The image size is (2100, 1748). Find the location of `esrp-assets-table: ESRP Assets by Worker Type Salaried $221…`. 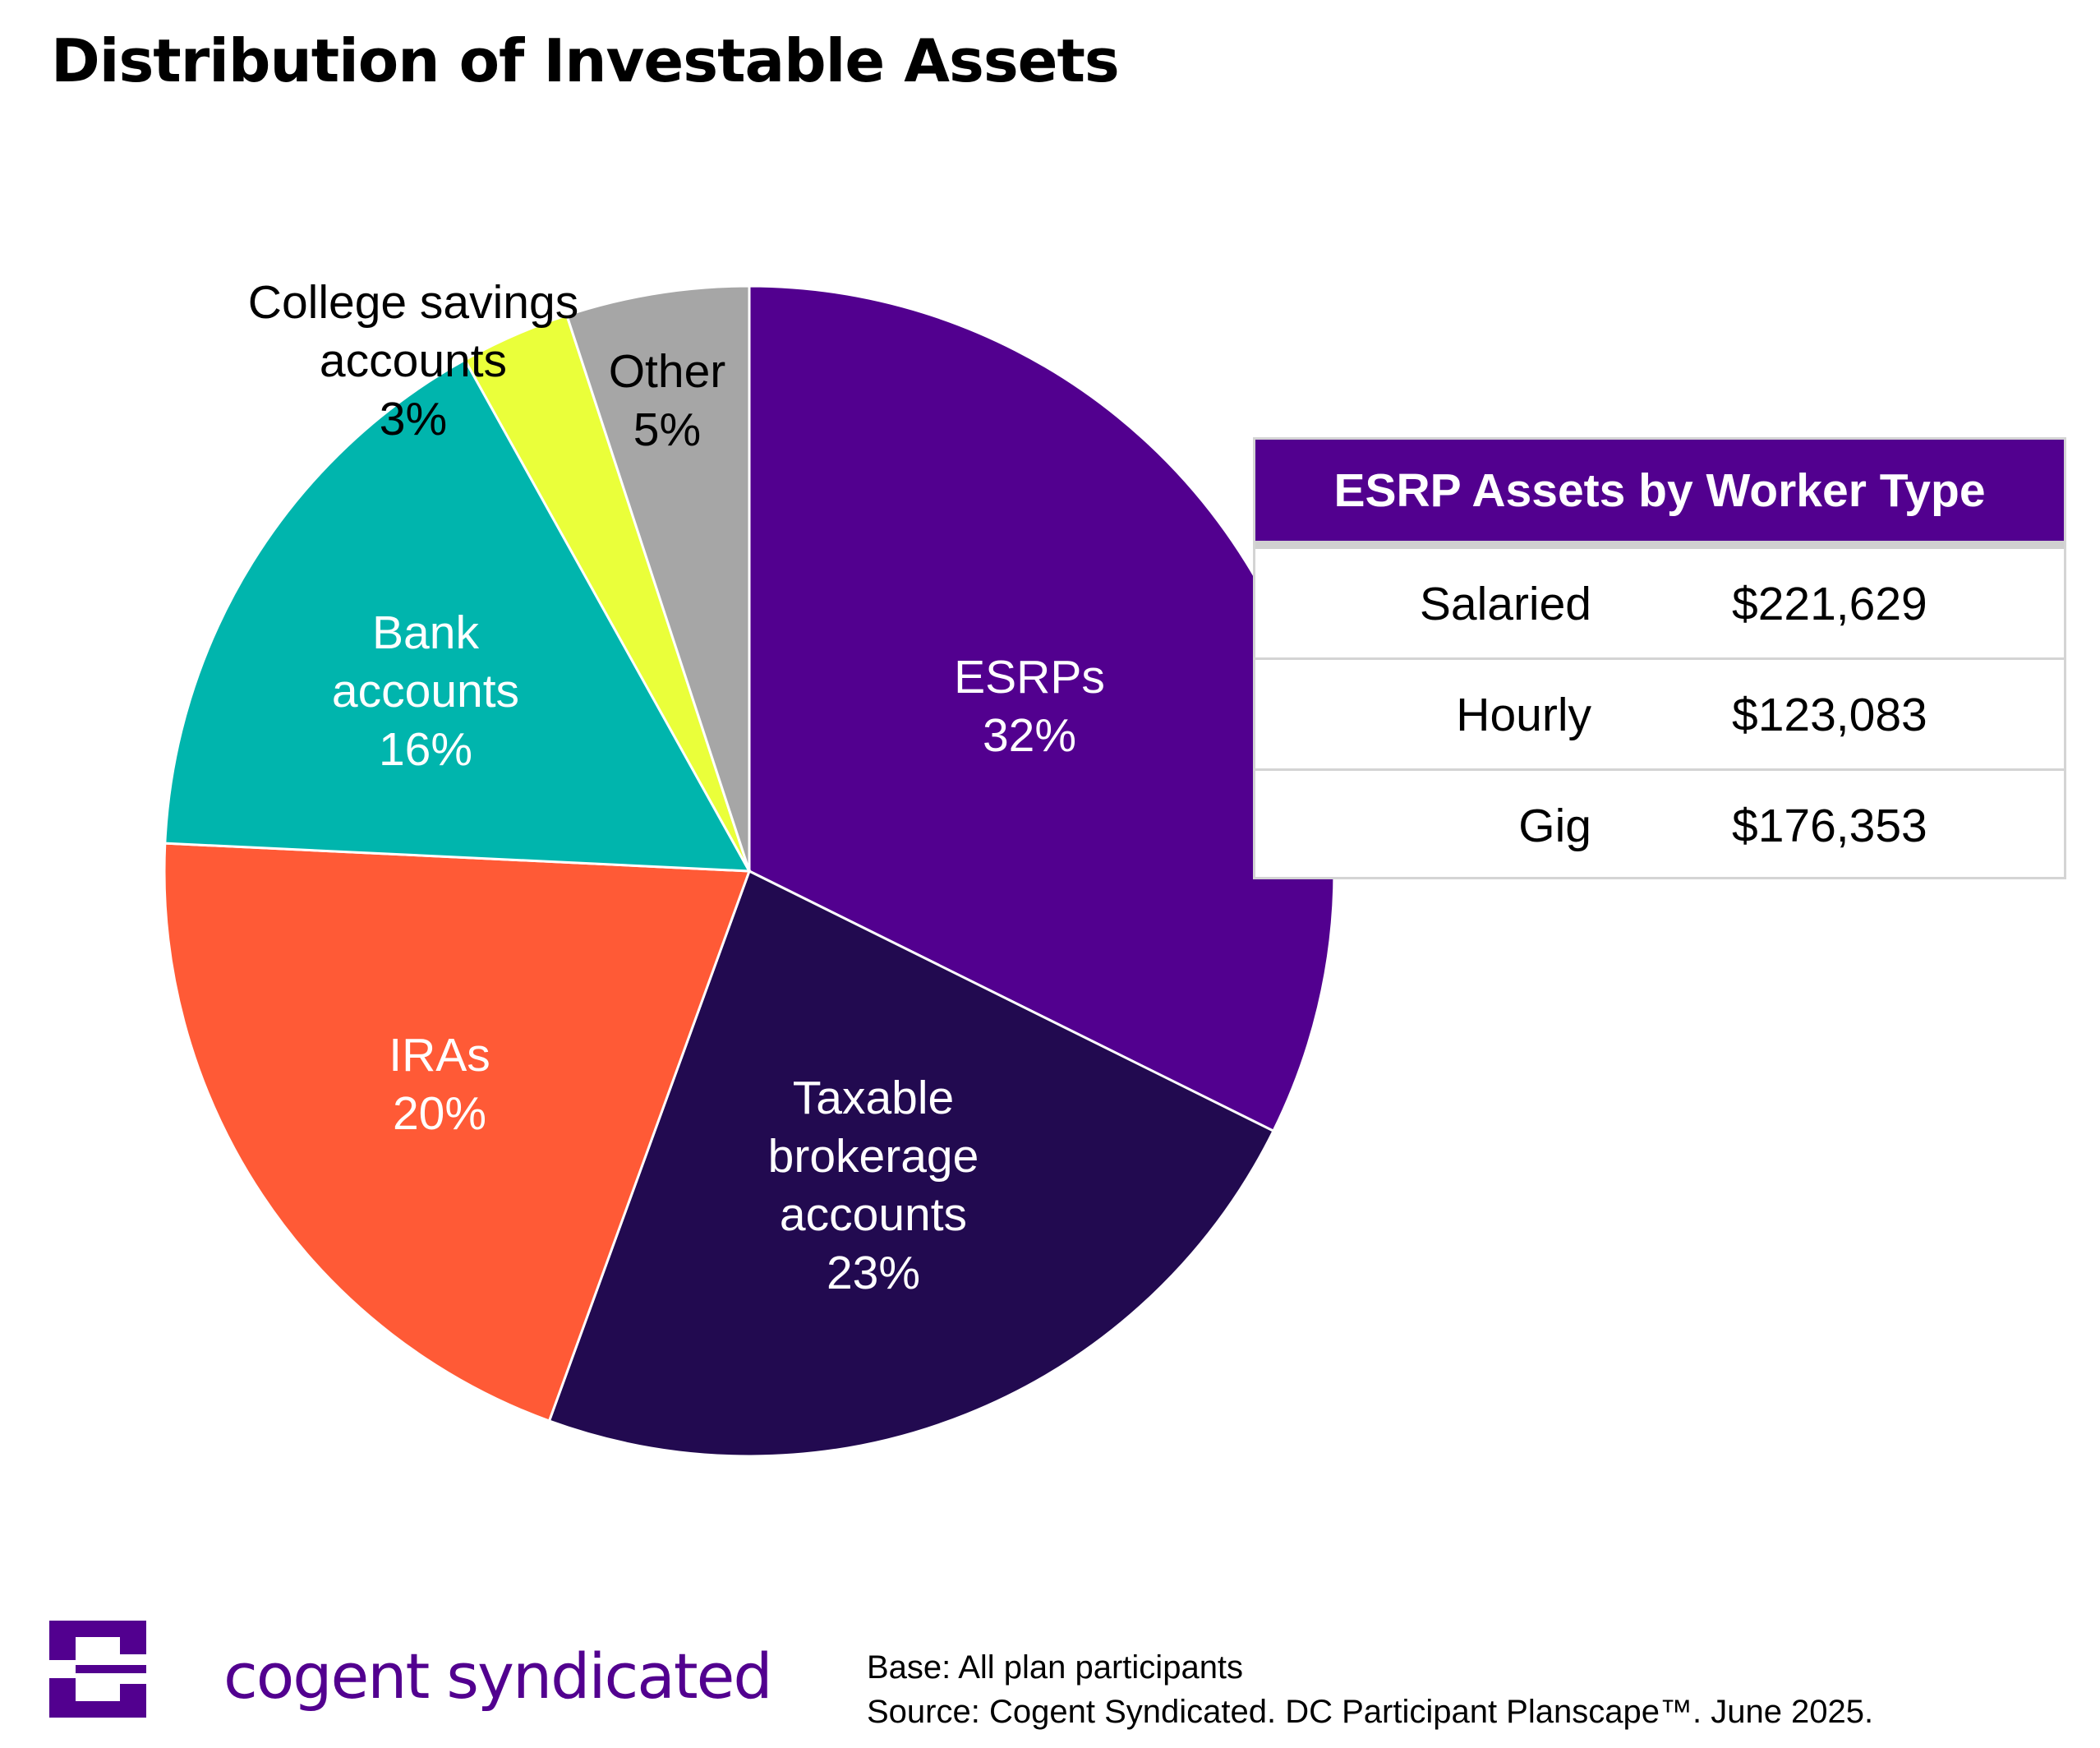

esrp-assets-table: ESRP Assets by Worker Type Salaried $221… is located at coordinates (1659, 658).